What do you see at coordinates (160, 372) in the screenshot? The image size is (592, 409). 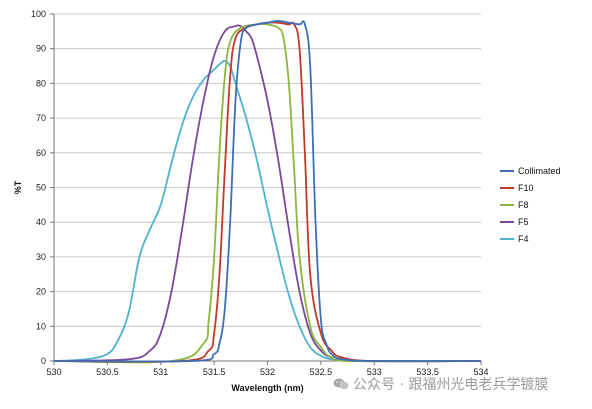 I see `x-tick-label: 531` at bounding box center [160, 372].